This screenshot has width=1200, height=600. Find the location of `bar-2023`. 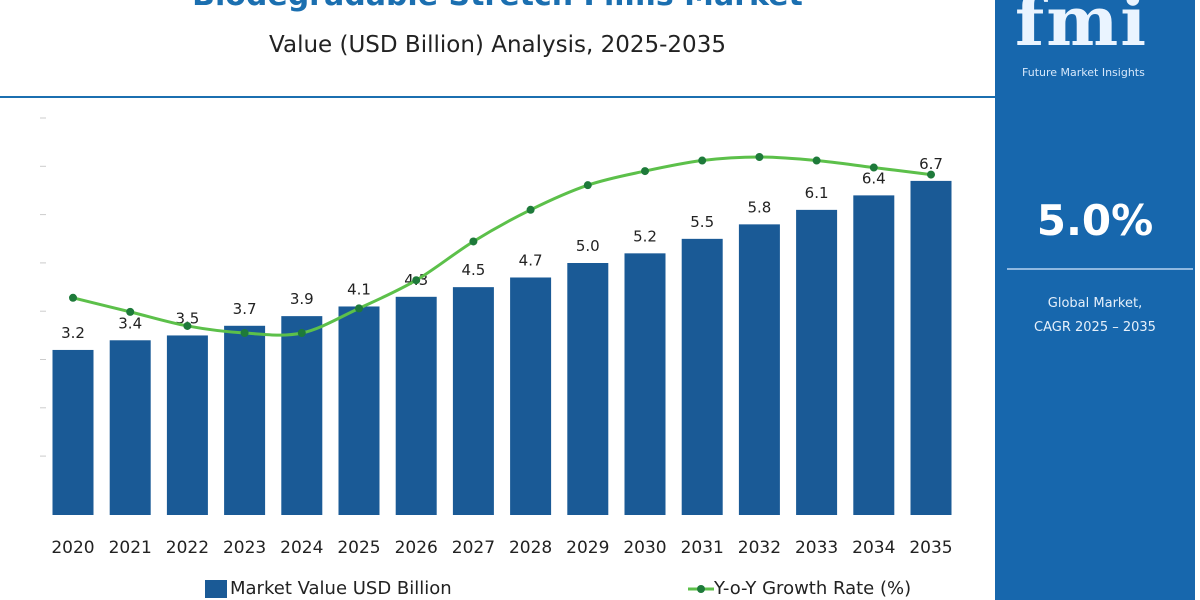

bar-2023 is located at coordinates (245, 420).